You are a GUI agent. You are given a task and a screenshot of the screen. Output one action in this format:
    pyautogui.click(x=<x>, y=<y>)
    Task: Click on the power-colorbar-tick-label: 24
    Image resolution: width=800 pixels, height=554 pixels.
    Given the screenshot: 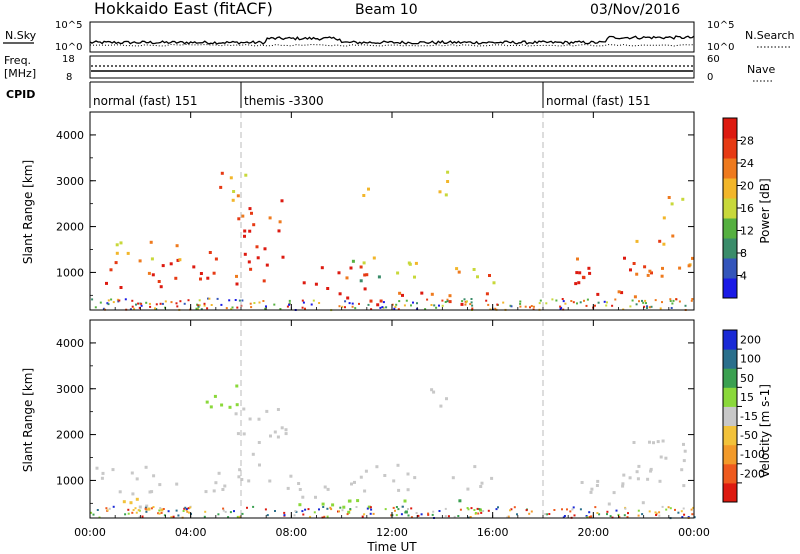 What is the action you would take?
    pyautogui.click(x=747, y=163)
    